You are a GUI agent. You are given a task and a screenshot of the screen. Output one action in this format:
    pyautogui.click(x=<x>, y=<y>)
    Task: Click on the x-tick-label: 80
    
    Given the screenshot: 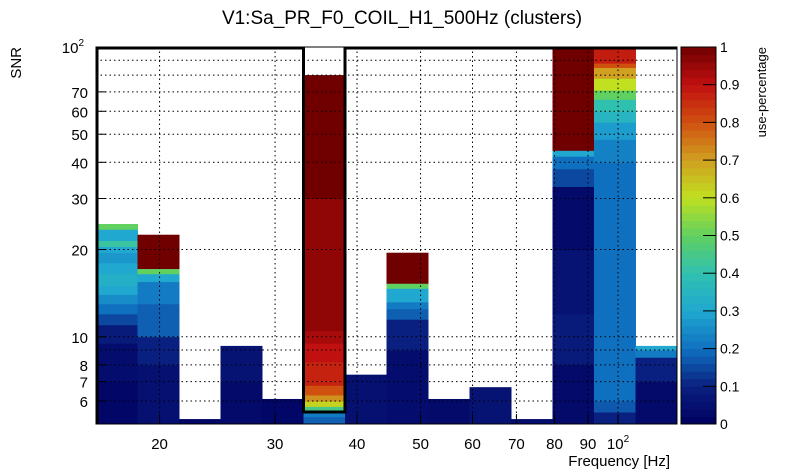 What is the action you would take?
    pyautogui.click(x=554, y=444)
    